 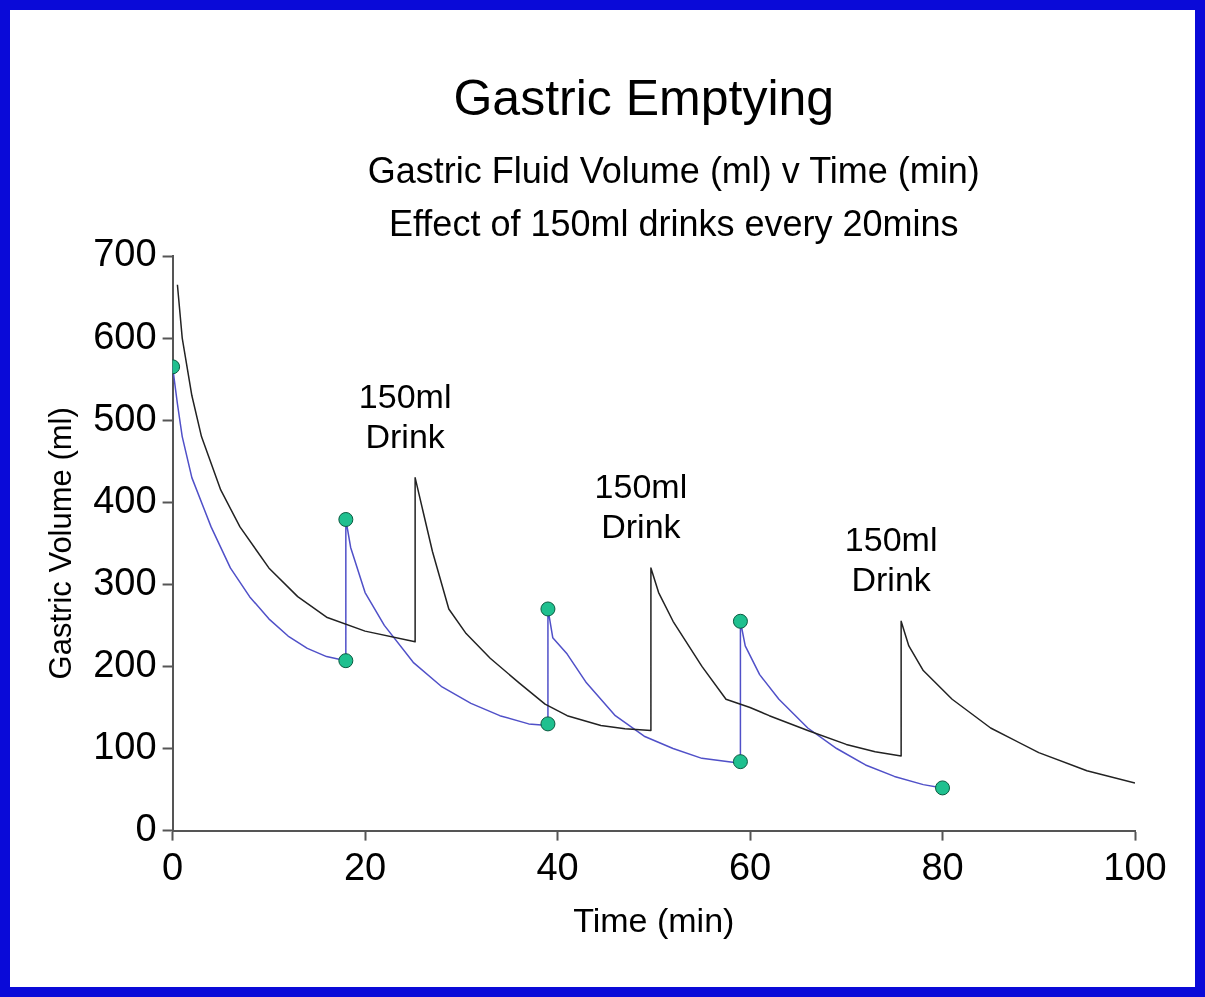 I want to click on y-axis-title: Gastric Volume (ml), so click(x=61, y=543).